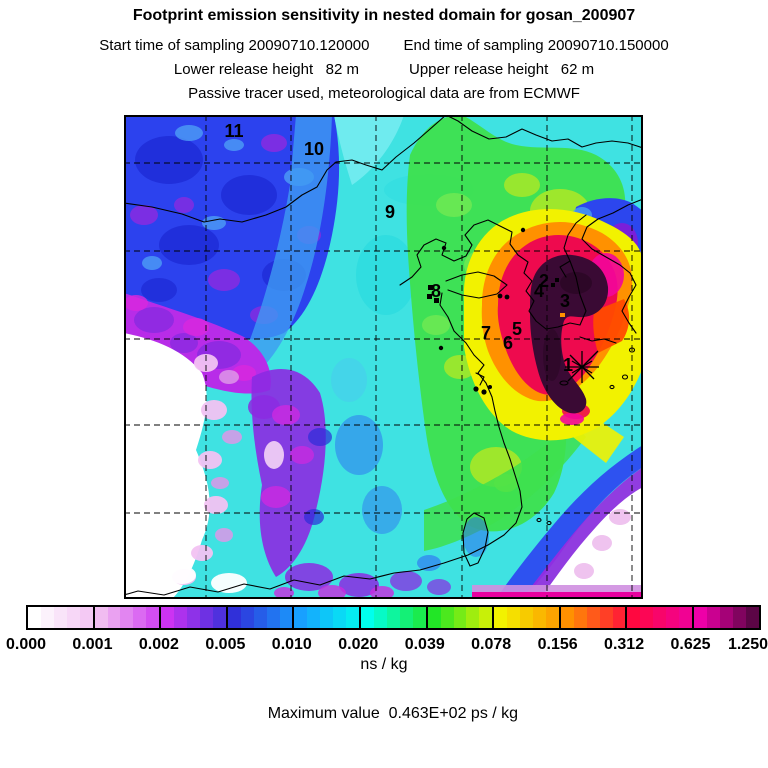 This screenshot has height=768, width=768. What do you see at coordinates (436, 291) in the screenshot?
I see `station-label-8: 8` at bounding box center [436, 291].